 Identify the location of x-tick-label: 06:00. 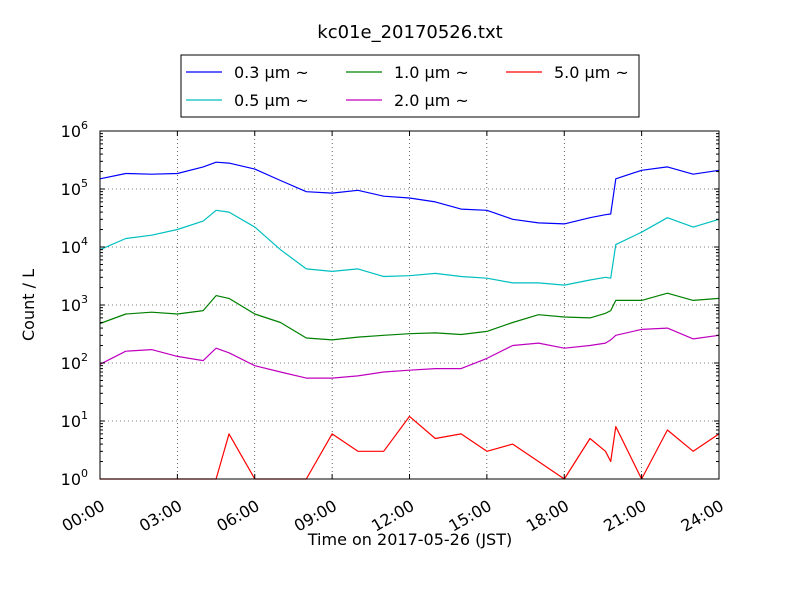
(237, 516).